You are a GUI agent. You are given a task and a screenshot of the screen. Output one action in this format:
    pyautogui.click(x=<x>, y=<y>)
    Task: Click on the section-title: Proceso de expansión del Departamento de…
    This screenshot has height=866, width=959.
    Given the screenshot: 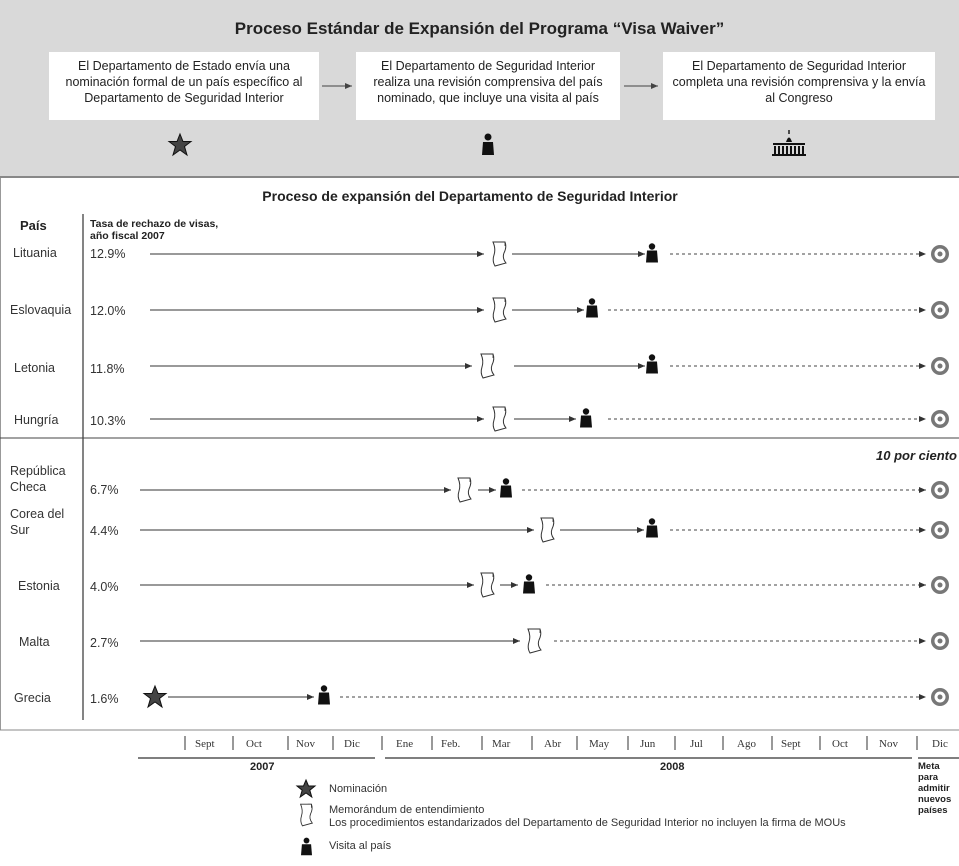 What is the action you would take?
    pyautogui.click(x=470, y=196)
    